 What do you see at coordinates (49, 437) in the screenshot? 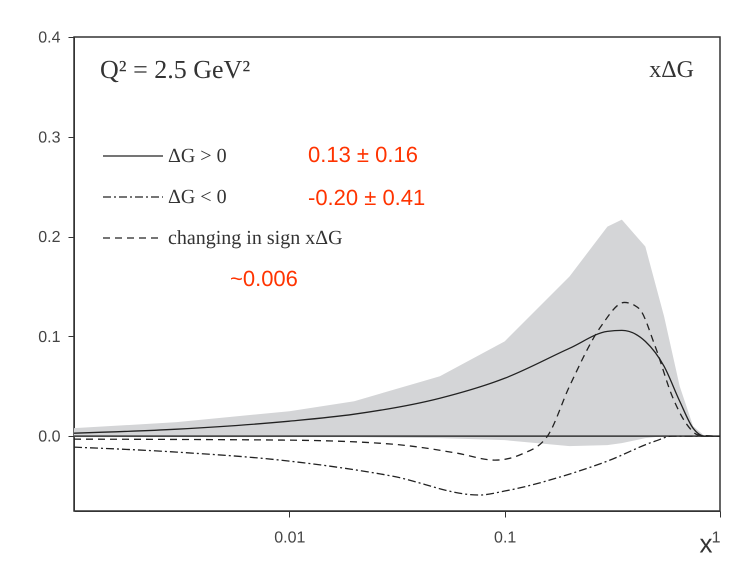
I see `y-tick-label: 0.0` at bounding box center [49, 437].